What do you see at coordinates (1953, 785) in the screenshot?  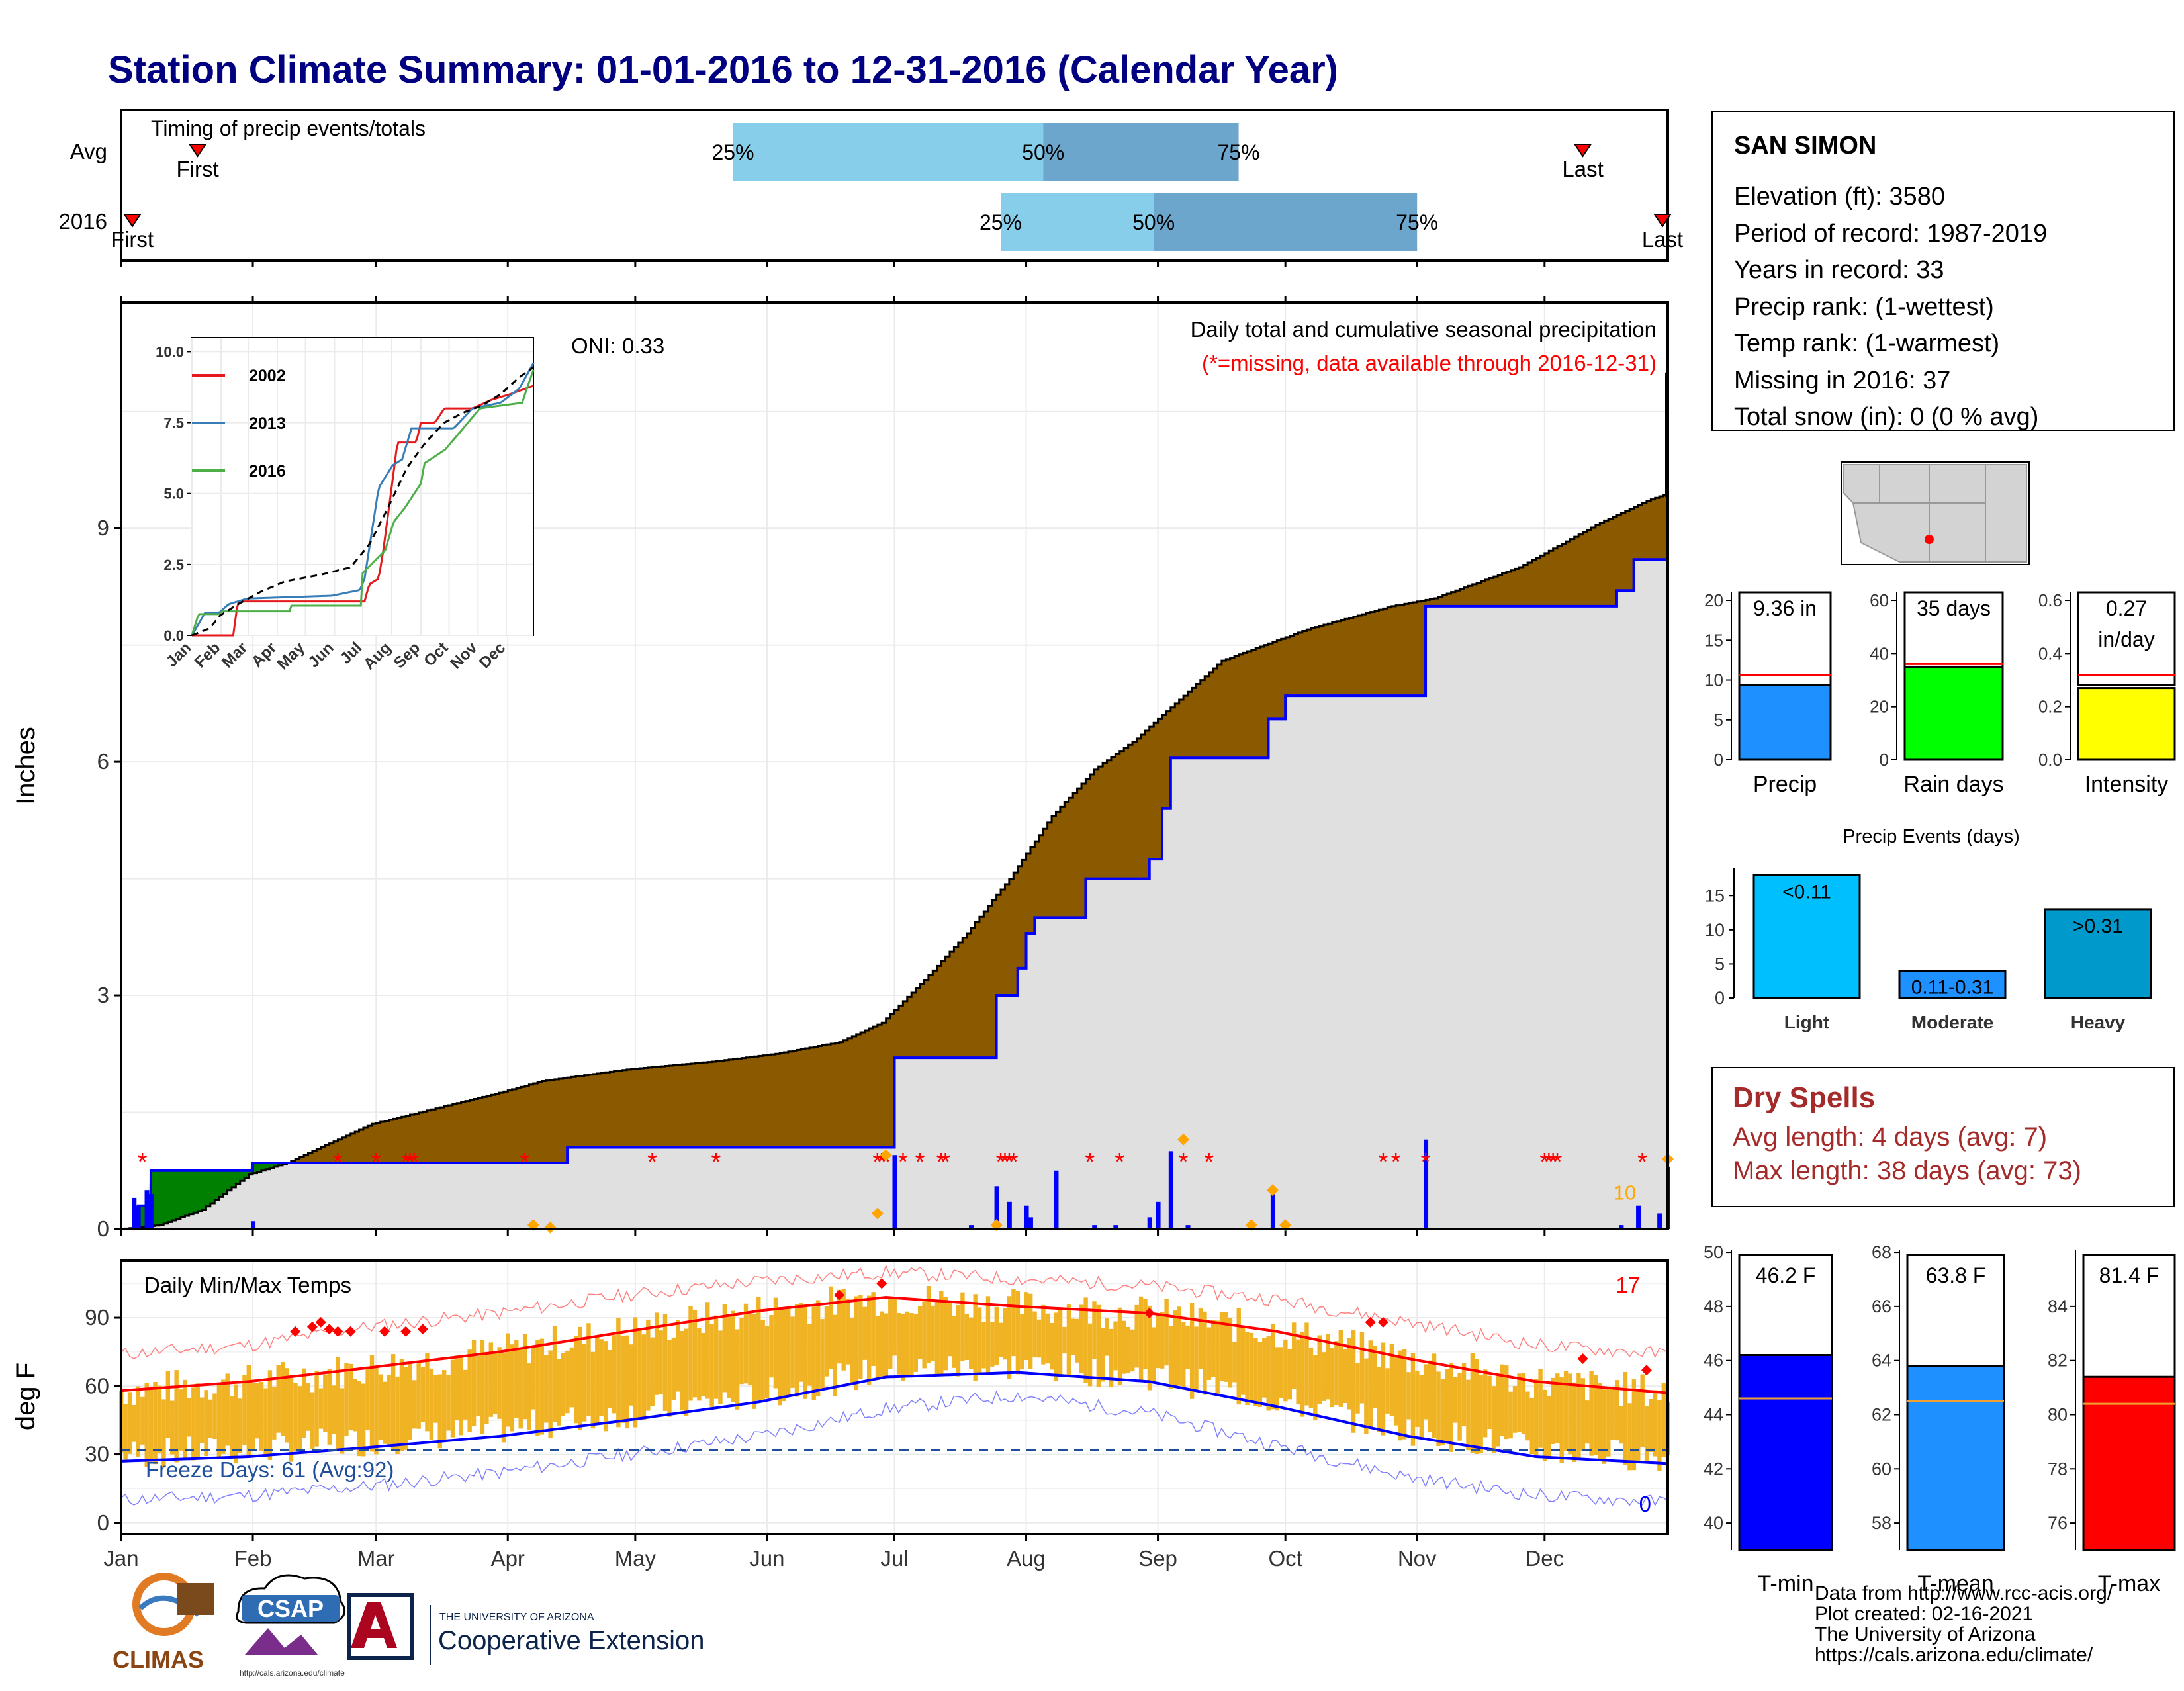 I see `small-bar-xlabel: Rain days` at bounding box center [1953, 785].